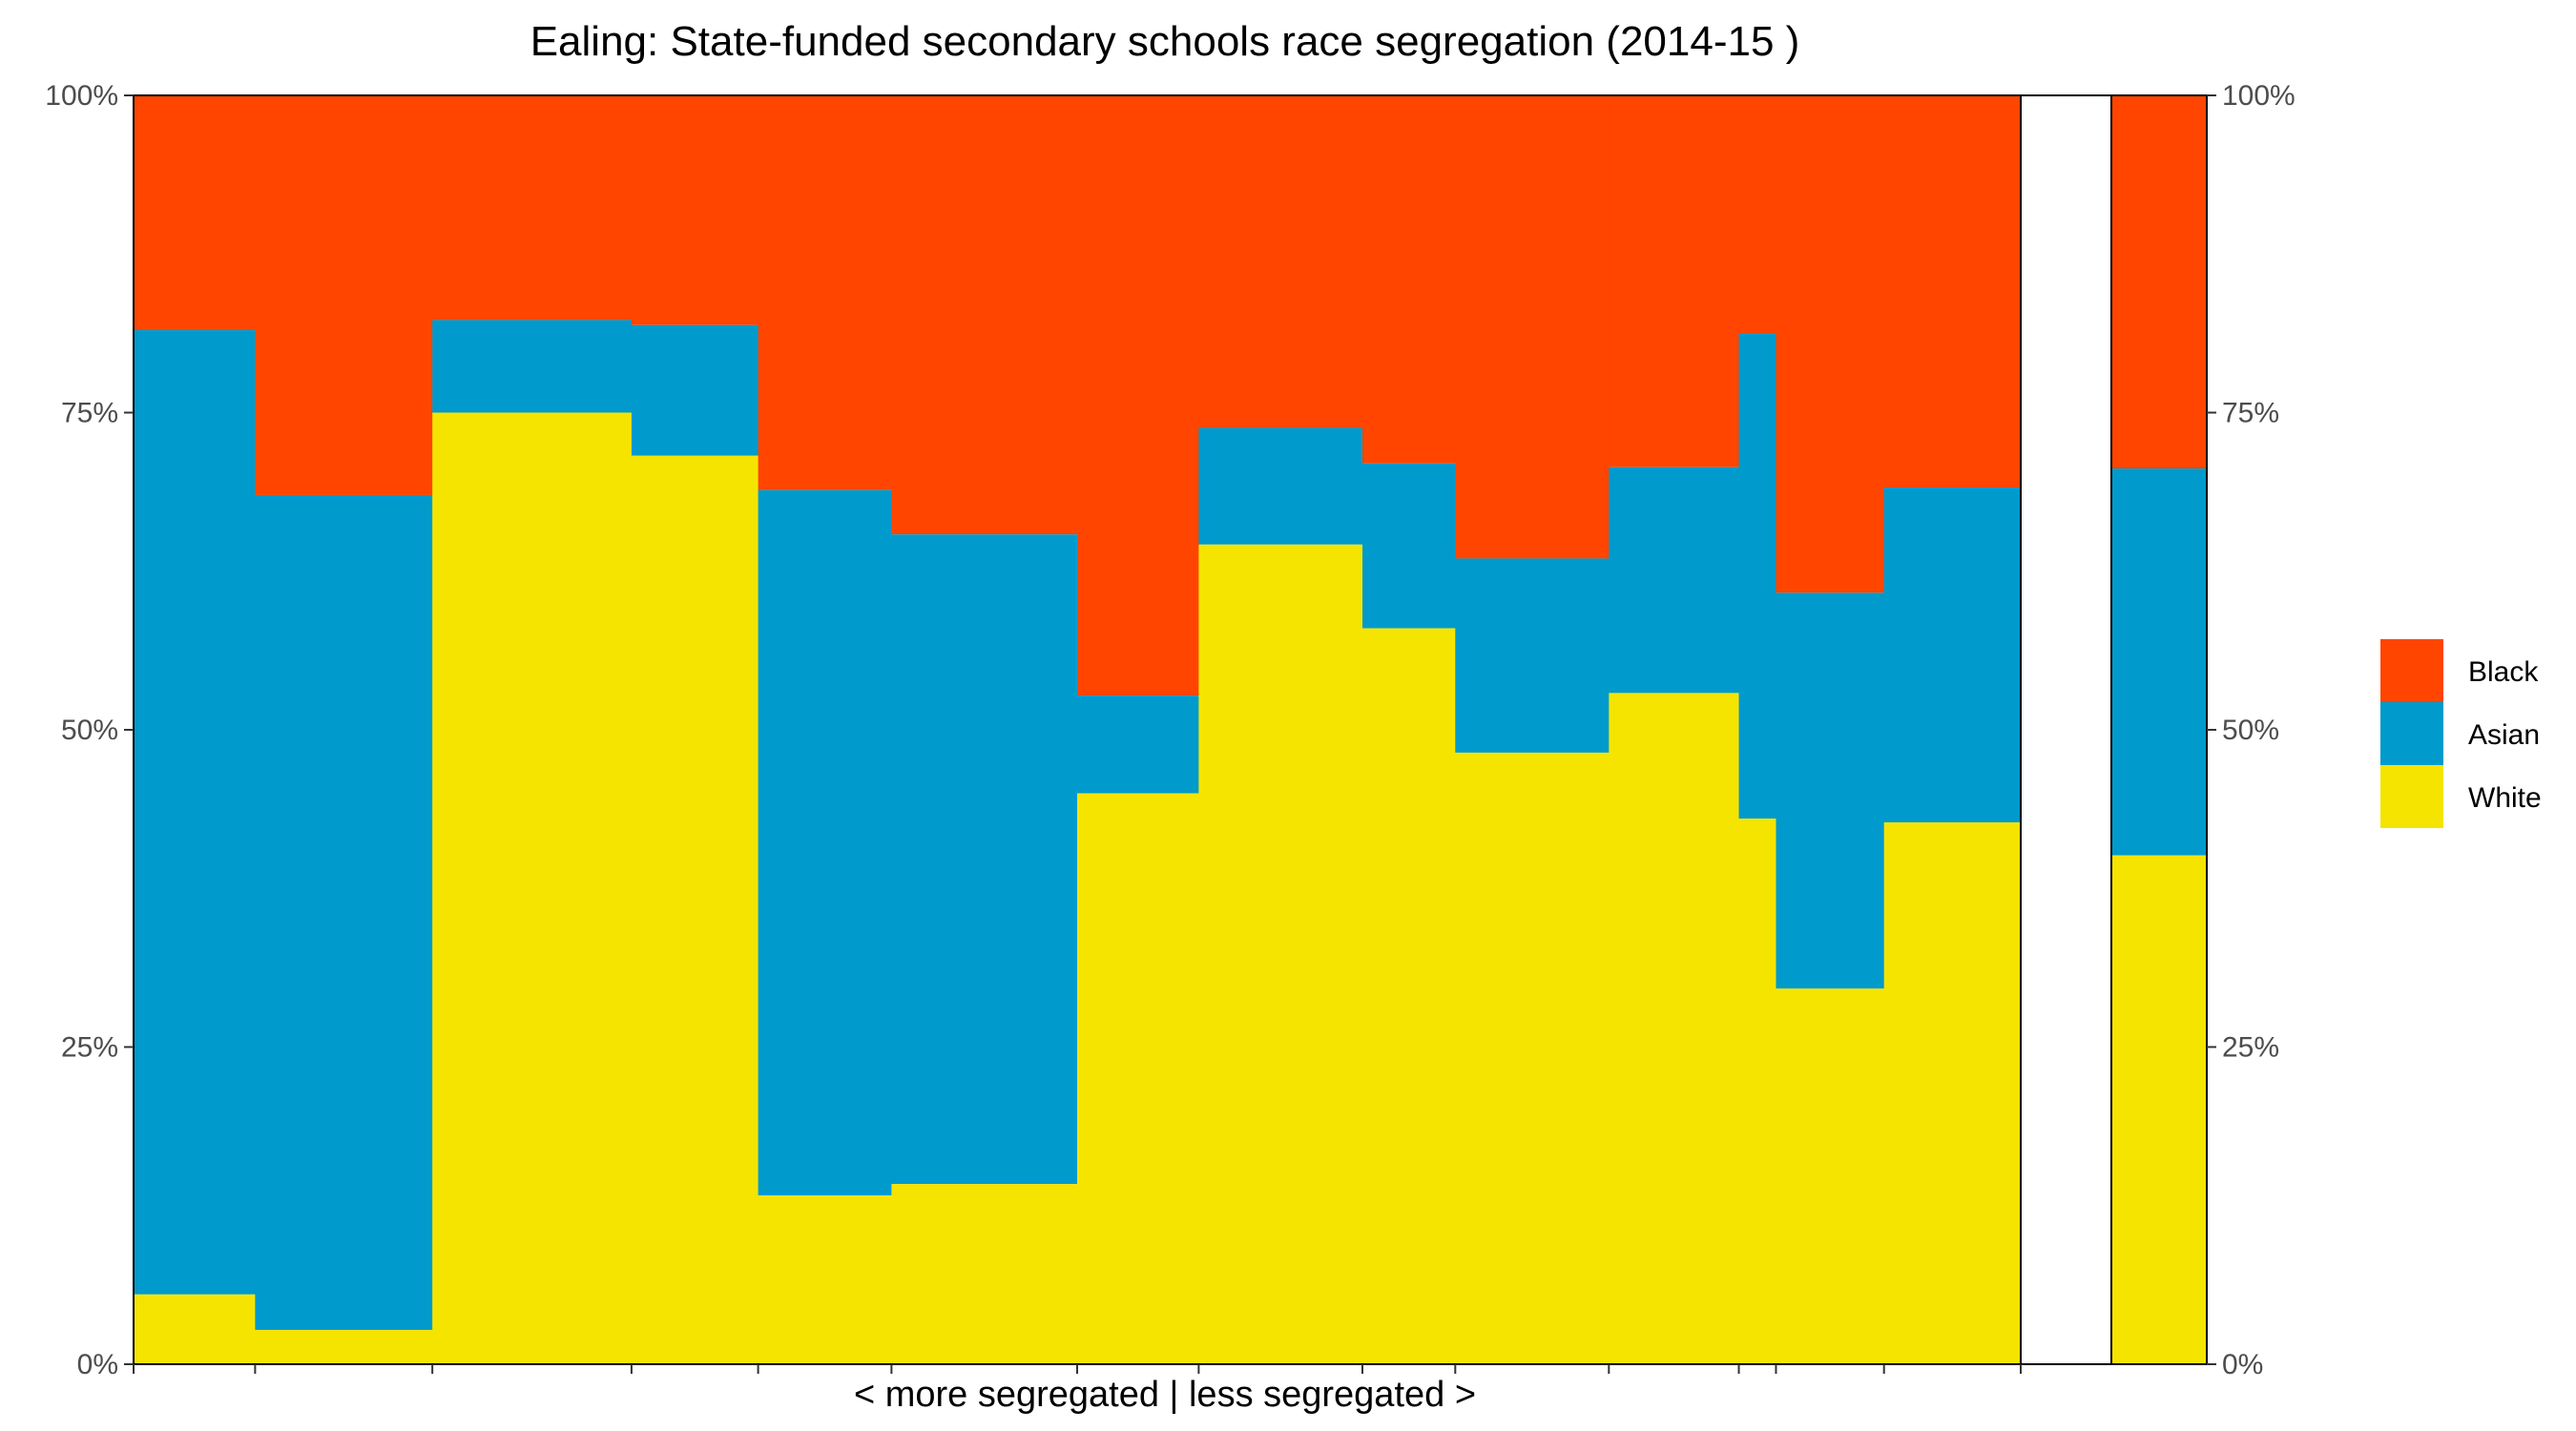 Image resolution: width=2576 pixels, height=1431 pixels. I want to click on x-axis-ticks, so click(1077, 1369).